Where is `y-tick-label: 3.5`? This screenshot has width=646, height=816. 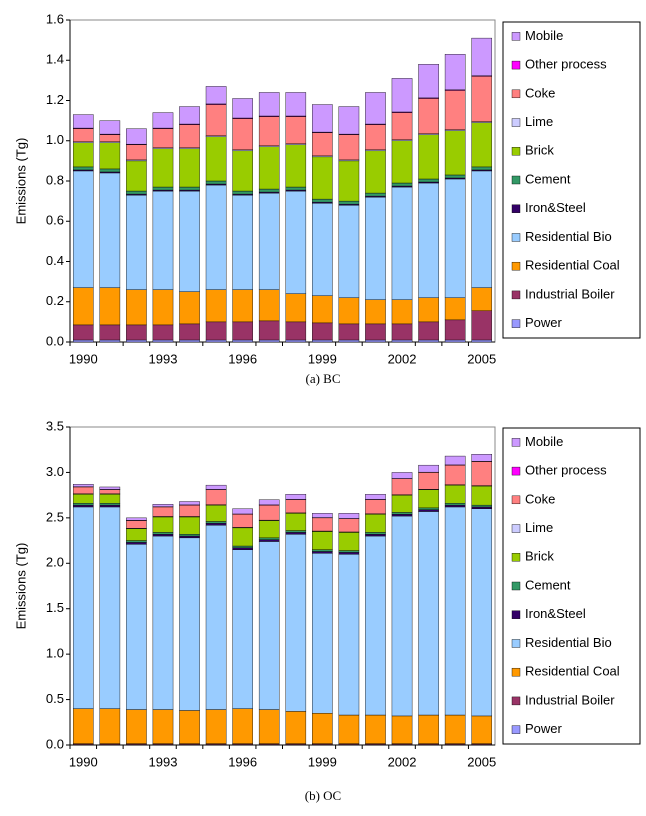
y-tick-label: 3.5 is located at coordinates (55, 425).